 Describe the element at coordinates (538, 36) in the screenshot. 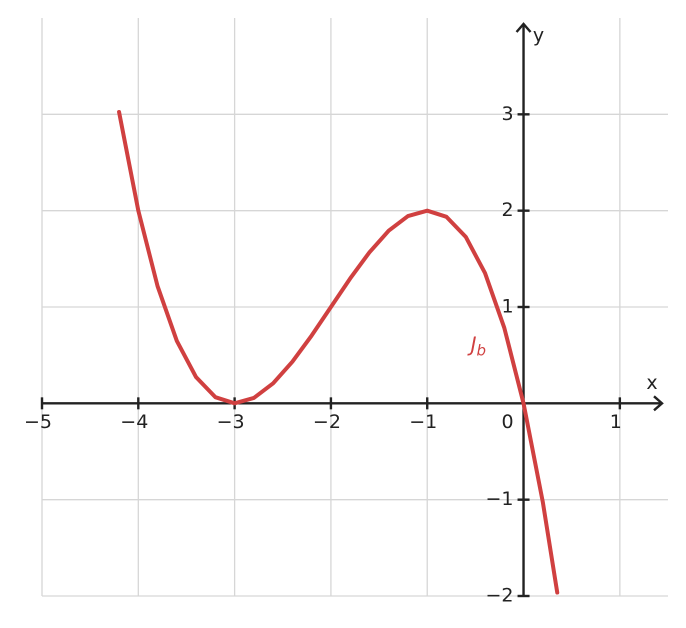

I see `y-axis-label: y` at that location.